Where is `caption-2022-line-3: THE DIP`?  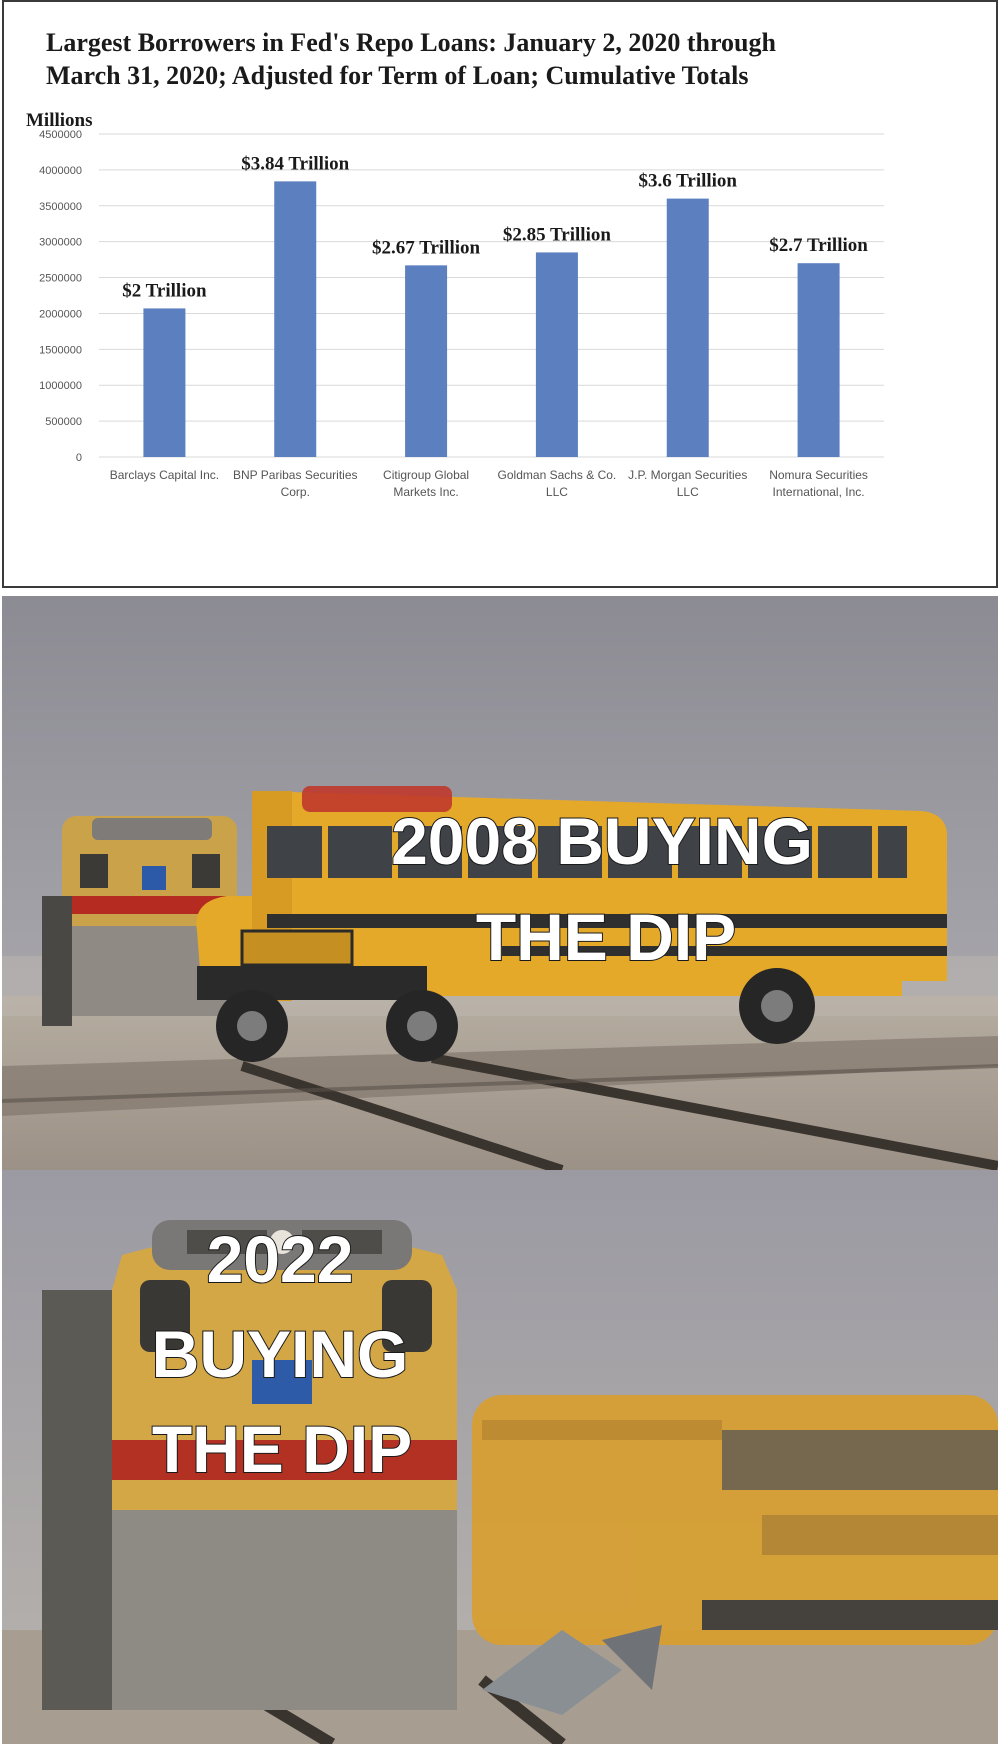 caption-2022-line-3: THE DIP is located at coordinates (282, 1449).